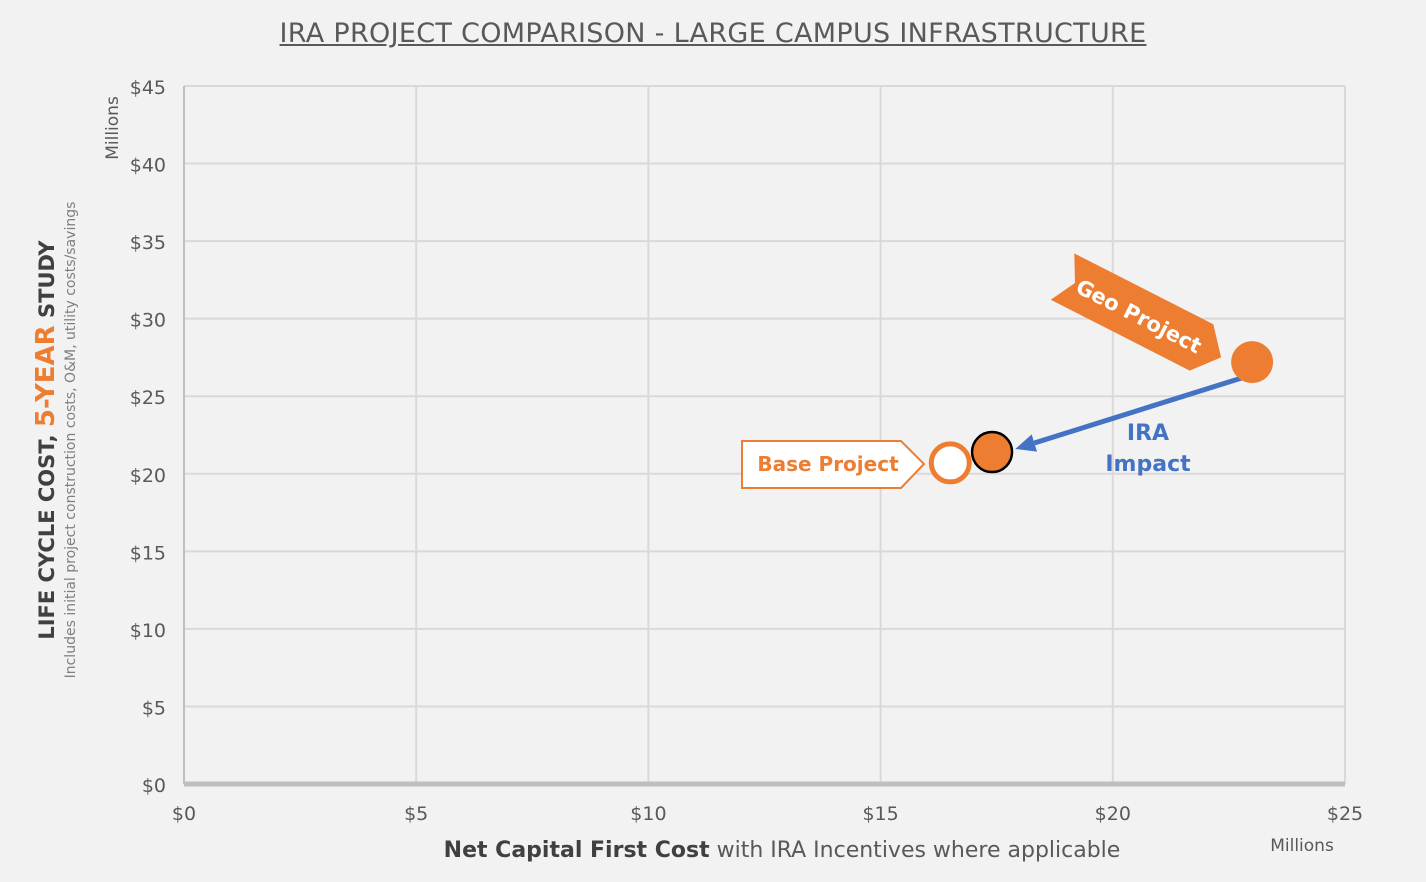 The width and height of the screenshot is (1426, 882). I want to click on ira-impact-arrow, so click(1129, 413).